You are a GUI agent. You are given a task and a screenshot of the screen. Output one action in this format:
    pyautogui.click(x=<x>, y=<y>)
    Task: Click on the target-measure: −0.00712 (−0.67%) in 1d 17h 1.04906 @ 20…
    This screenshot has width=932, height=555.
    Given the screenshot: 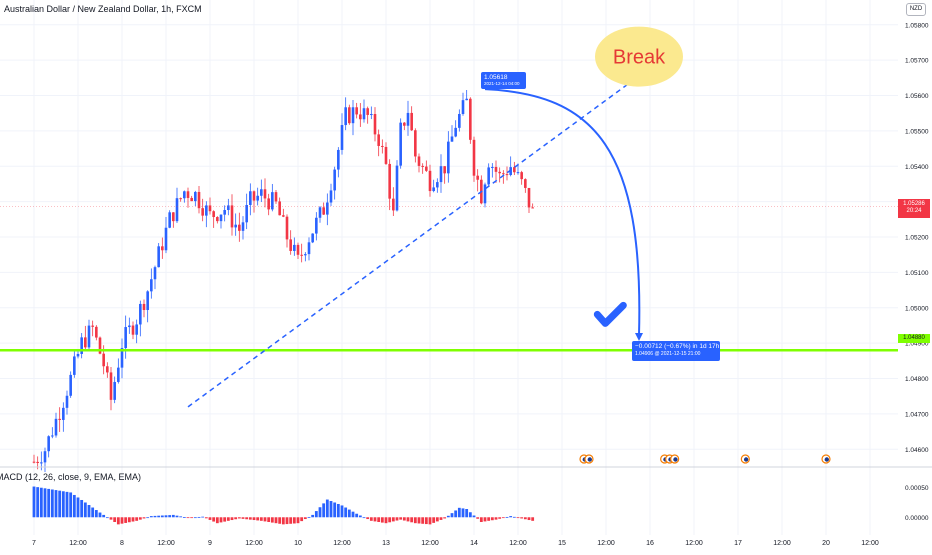 What is the action you would take?
    pyautogui.click(x=676, y=351)
    